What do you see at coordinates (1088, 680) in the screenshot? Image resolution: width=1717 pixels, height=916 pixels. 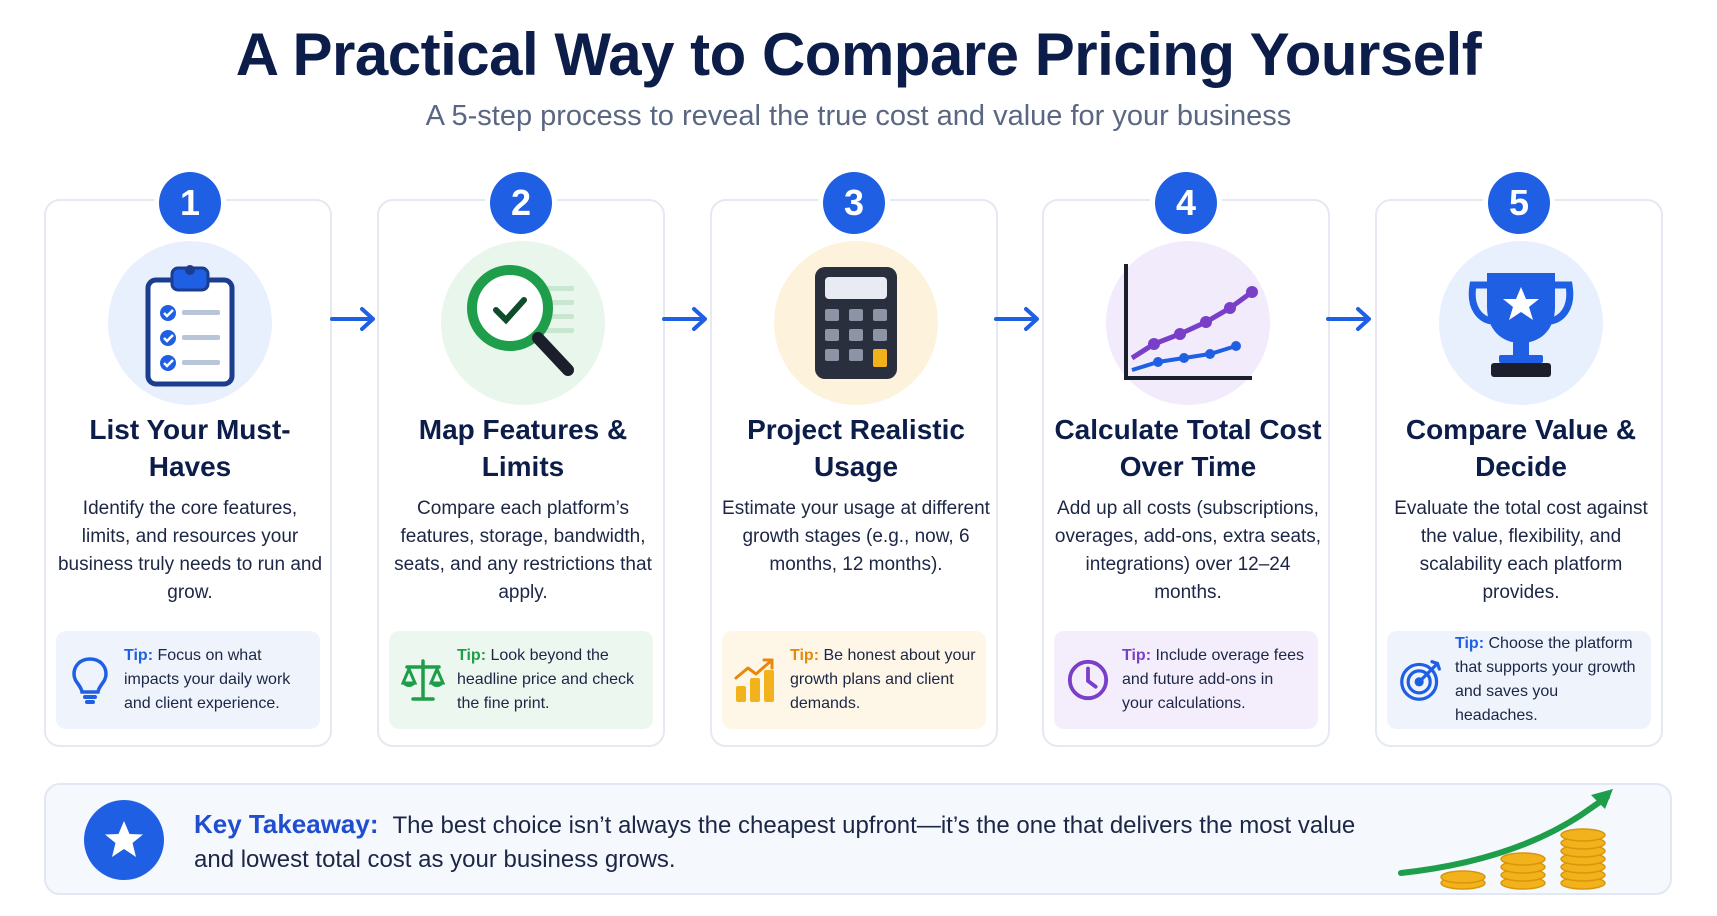 I see `clock-icon` at bounding box center [1088, 680].